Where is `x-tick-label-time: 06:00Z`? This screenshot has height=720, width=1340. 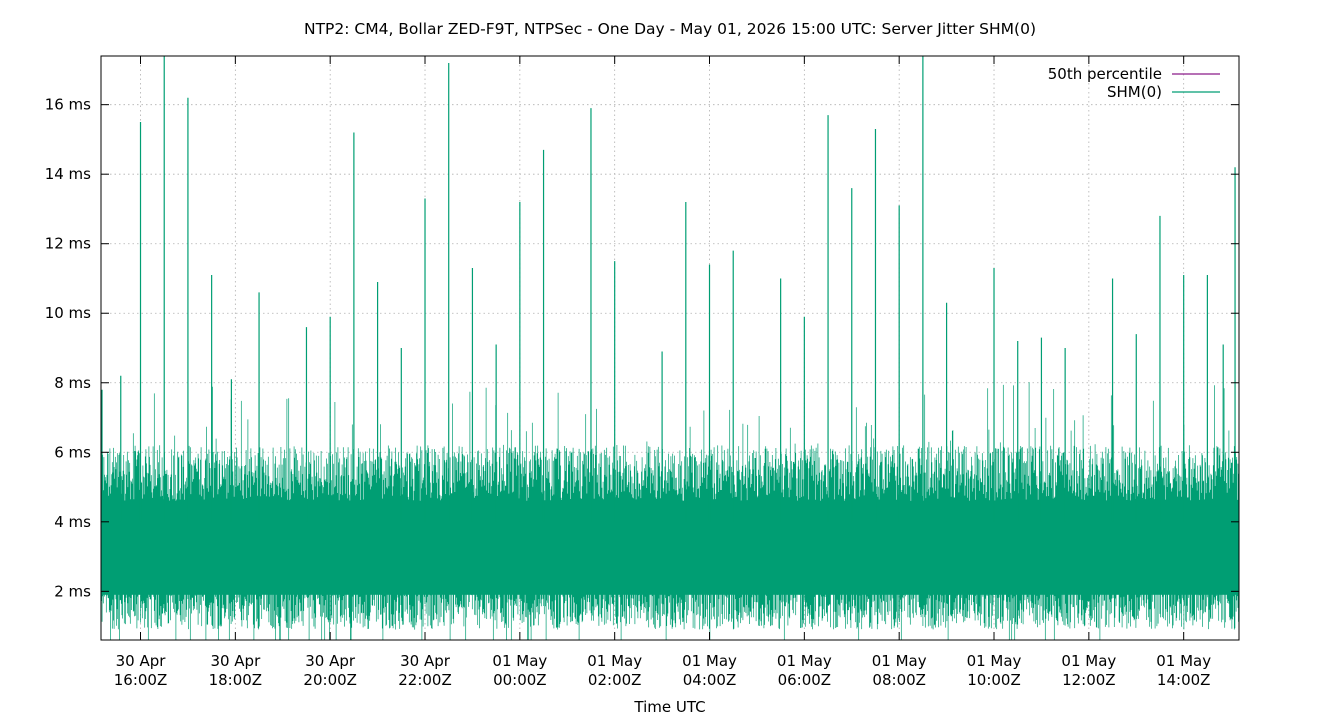 x-tick-label-time: 06:00Z is located at coordinates (805, 680).